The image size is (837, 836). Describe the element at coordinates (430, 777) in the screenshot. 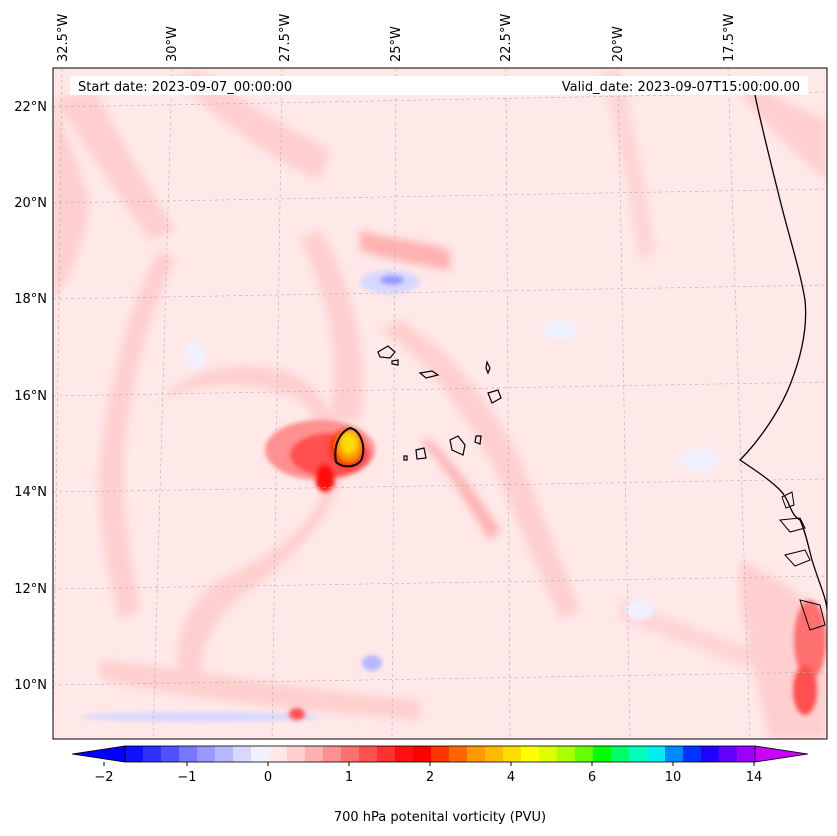

I see `colorbar-tick-label: 2` at that location.